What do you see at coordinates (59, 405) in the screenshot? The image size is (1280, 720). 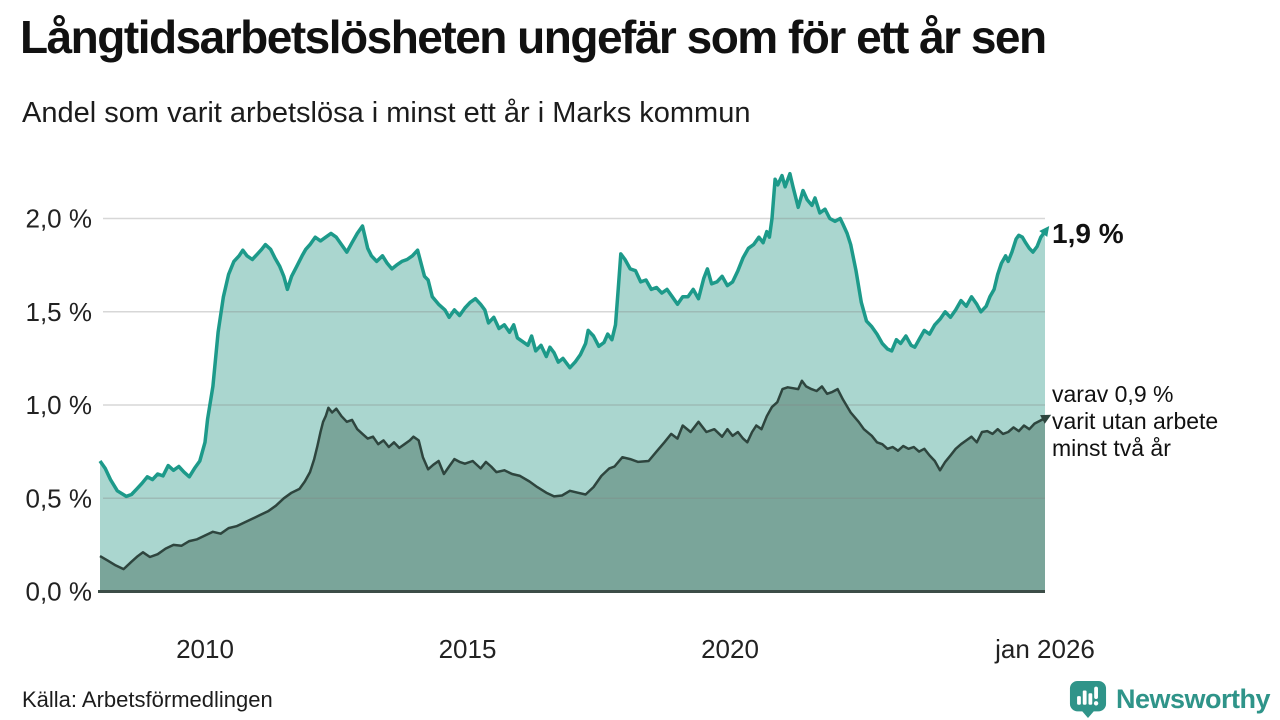 I see `y-tick-label-1,0 %: 1,0 %` at bounding box center [59, 405].